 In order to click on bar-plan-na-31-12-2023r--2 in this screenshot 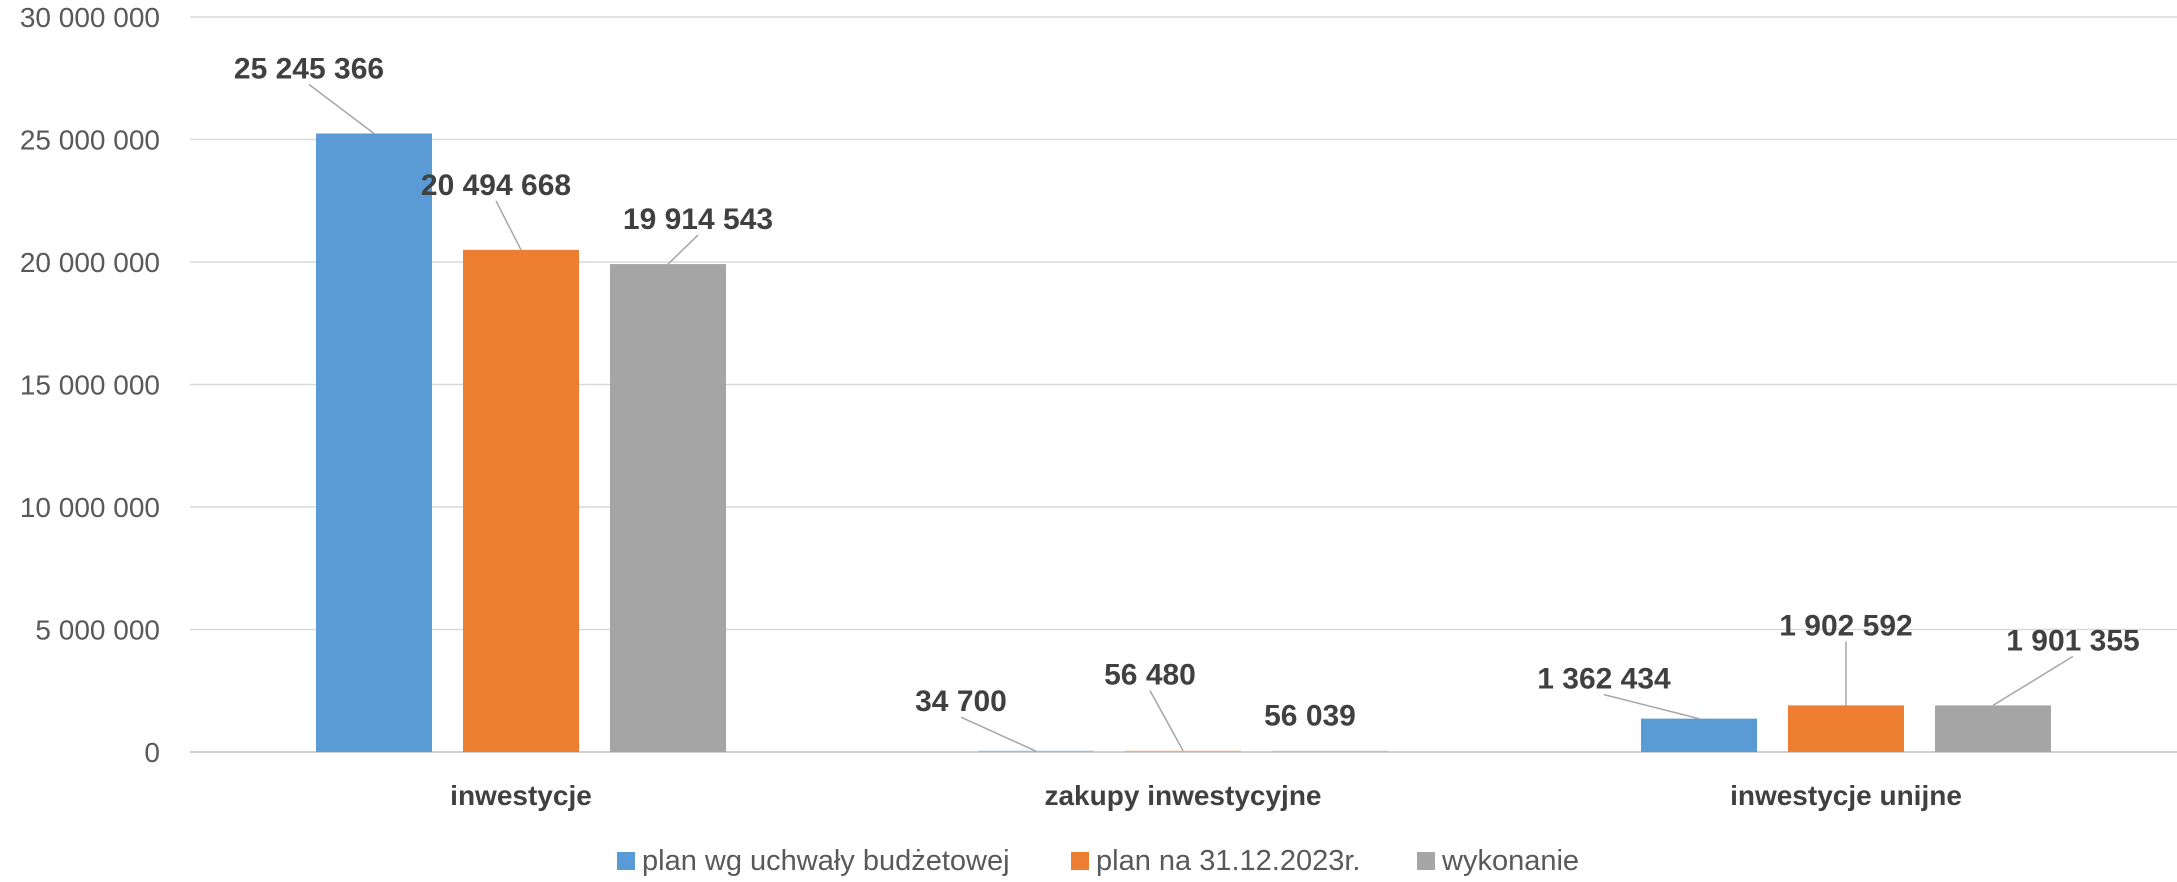, I will do `click(1846, 728)`.